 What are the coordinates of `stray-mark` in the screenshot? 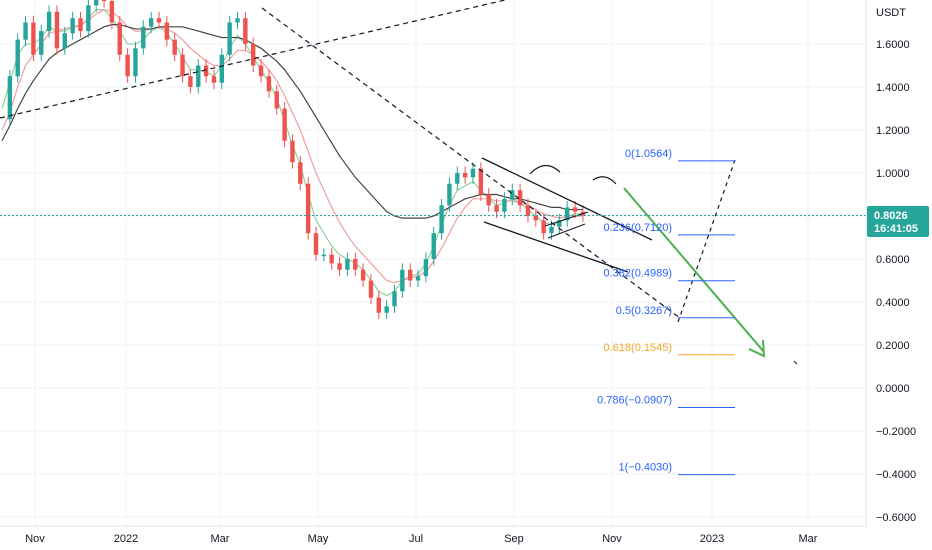 It's located at (795, 362).